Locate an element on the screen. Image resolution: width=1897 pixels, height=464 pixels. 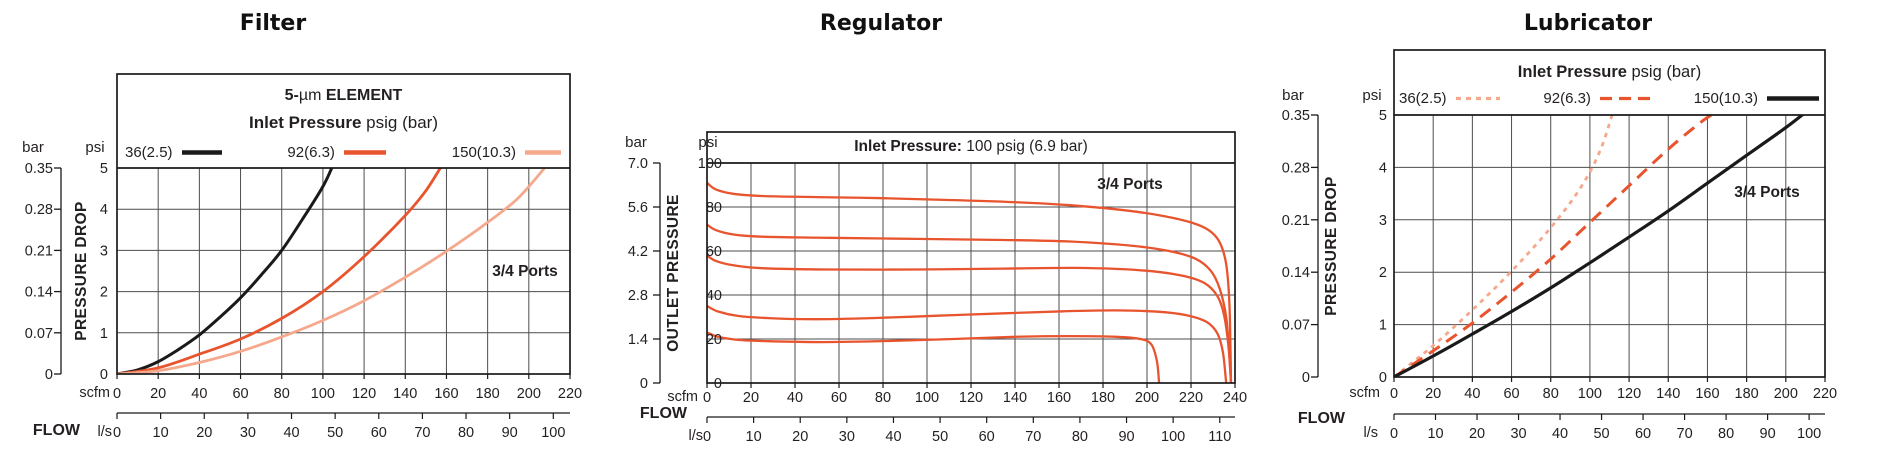
ls-tick-label: 40 is located at coordinates (893, 437).